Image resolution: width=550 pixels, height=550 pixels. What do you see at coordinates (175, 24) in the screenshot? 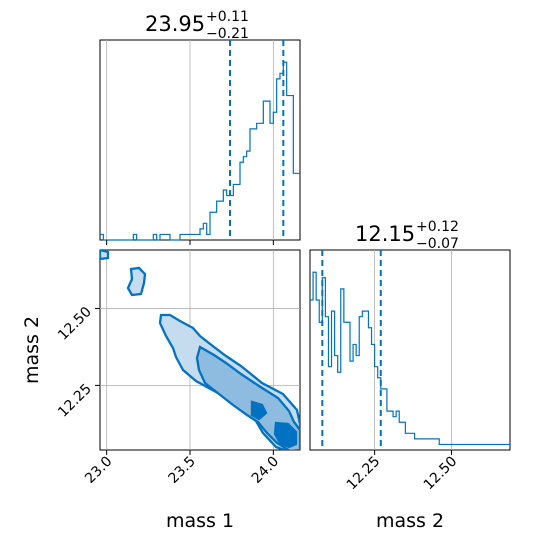
I see `mass-1-title: 23.95` at bounding box center [175, 24].